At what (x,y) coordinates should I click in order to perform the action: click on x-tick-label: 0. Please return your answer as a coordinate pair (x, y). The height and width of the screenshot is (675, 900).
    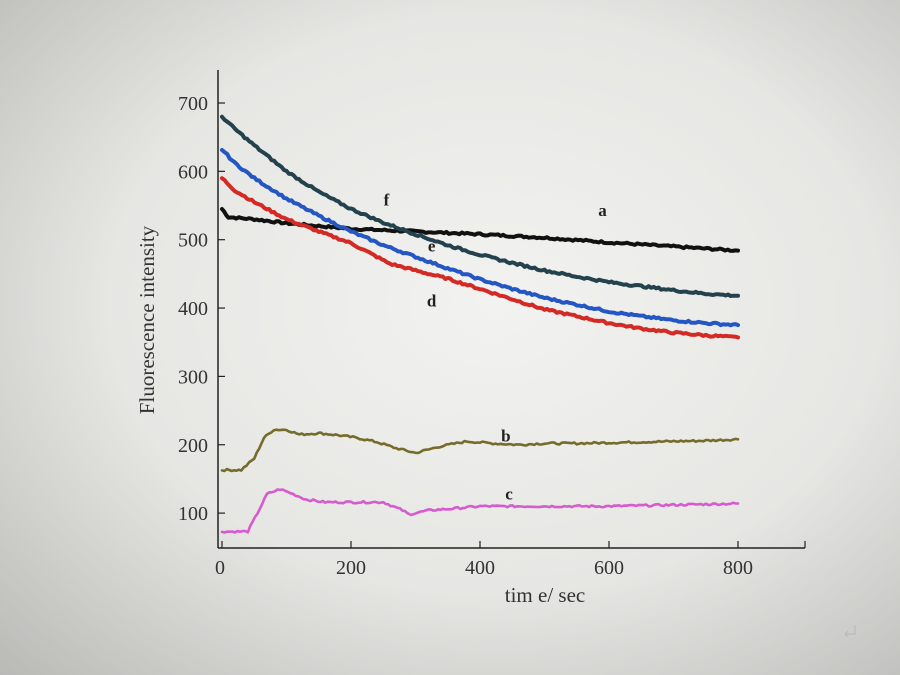
    Looking at the image, I should click on (220, 568).